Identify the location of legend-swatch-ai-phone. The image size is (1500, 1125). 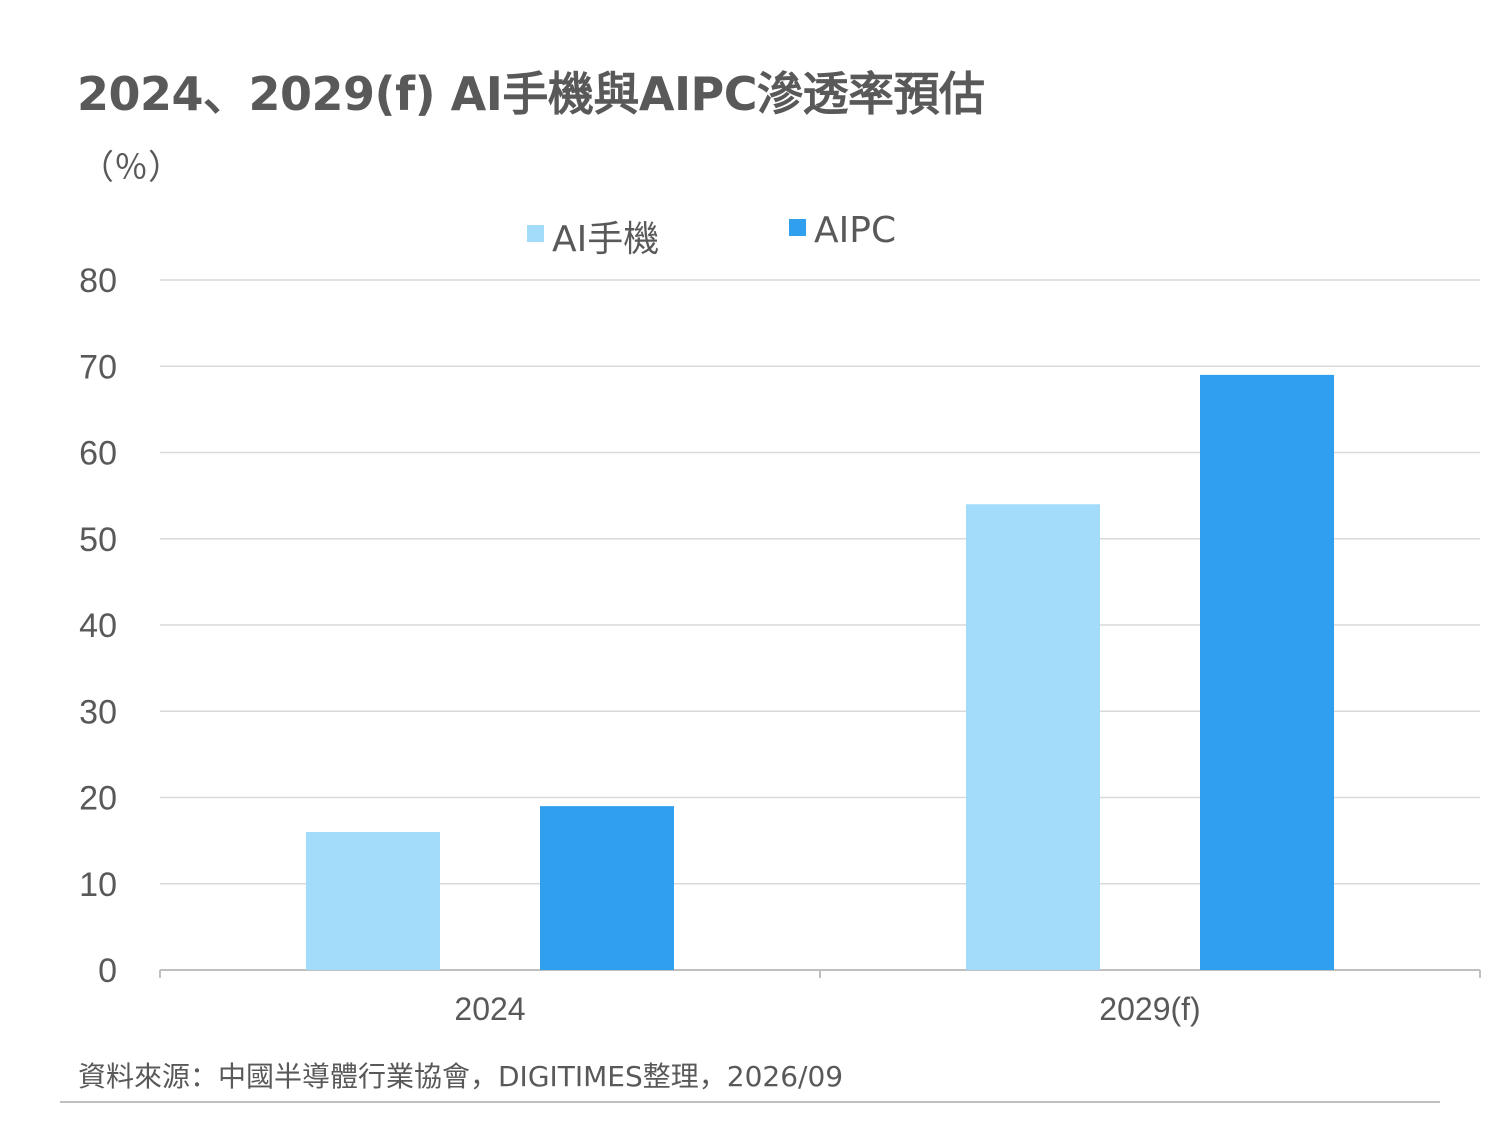
(535, 233).